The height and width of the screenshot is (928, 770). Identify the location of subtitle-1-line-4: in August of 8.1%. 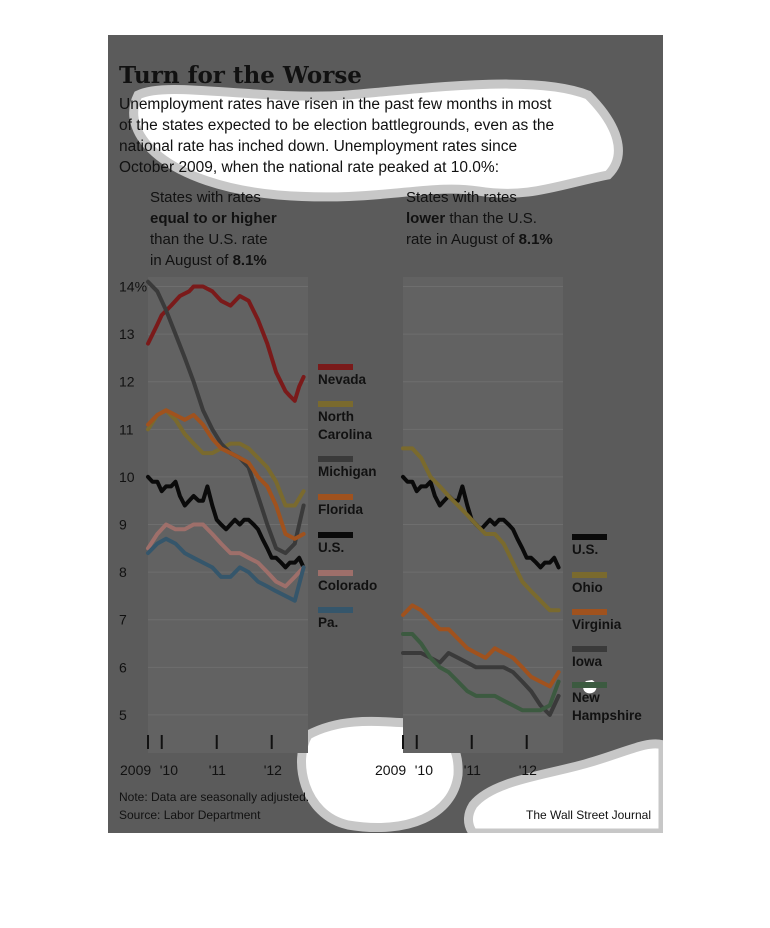
(208, 260).